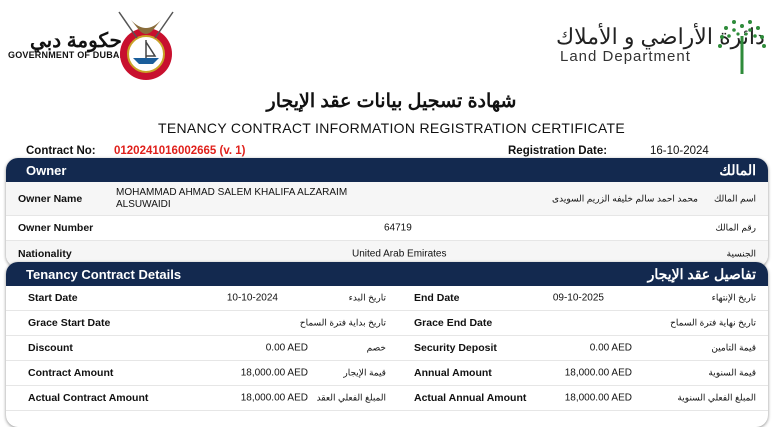  What do you see at coordinates (455, 348) in the screenshot?
I see `field-label: Security Deposit` at bounding box center [455, 348].